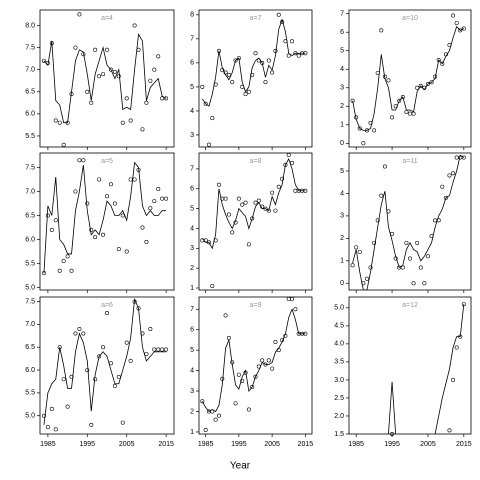  What do you see at coordinates (192, 39) in the screenshot?
I see `y-tick-label: 7` at bounding box center [192, 39].